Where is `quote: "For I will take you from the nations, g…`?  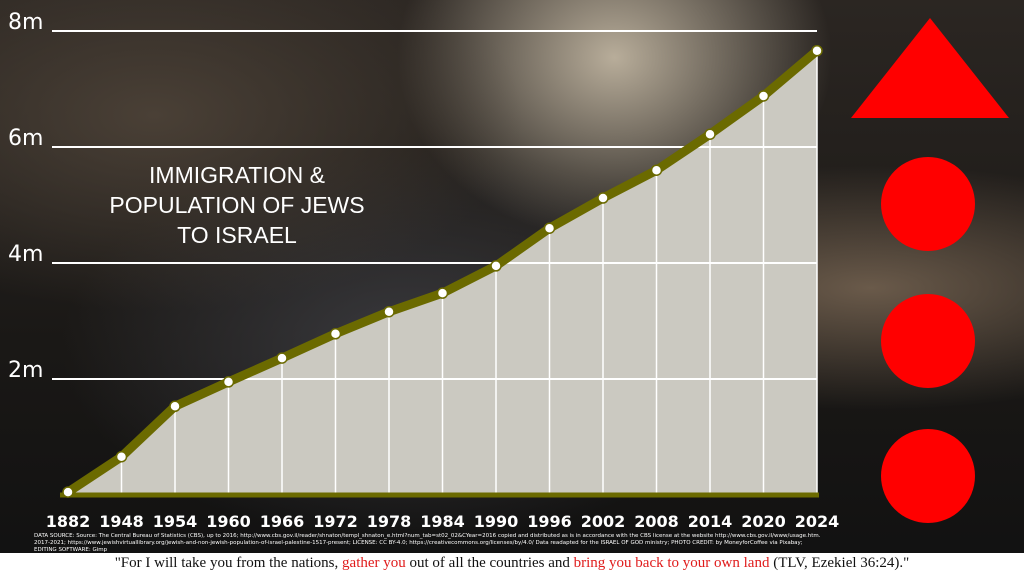
quote: "For I will take you from the nations, g… is located at coordinates (512, 564).